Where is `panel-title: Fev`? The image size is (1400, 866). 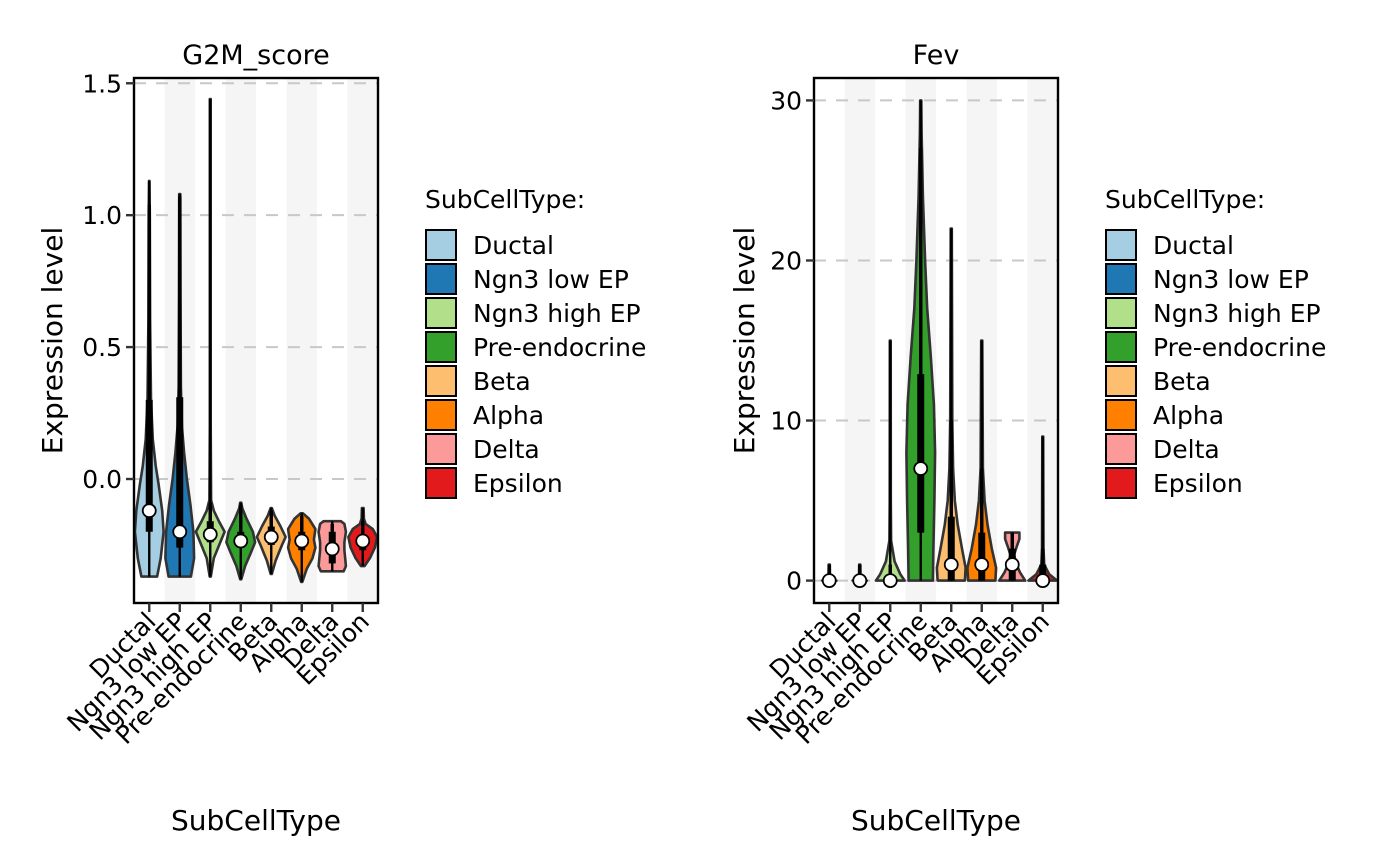 panel-title: Fev is located at coordinates (936, 55).